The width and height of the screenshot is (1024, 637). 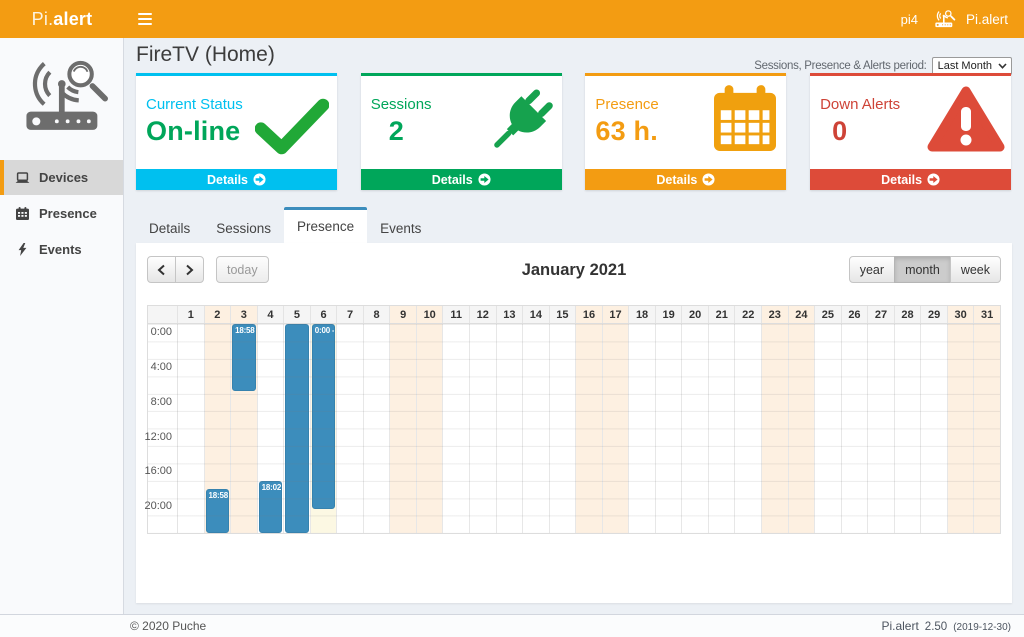 What do you see at coordinates (161, 366) in the screenshot?
I see `time-axis-label: 4:00` at bounding box center [161, 366].